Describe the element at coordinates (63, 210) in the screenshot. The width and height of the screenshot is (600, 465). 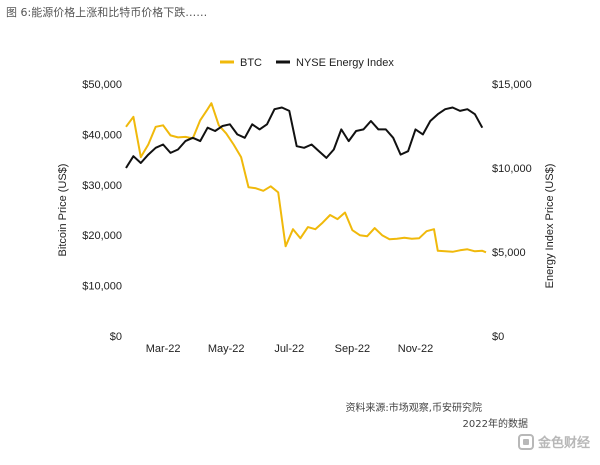
I see `y-left-axis-title: Bitcoin Price (US$)` at that location.